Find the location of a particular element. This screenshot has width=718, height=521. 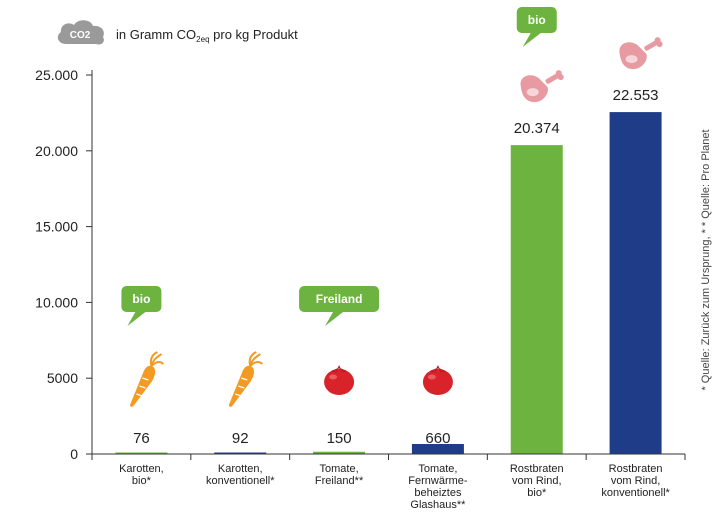

category-label: Karotten, konventionell* is located at coordinates (240, 475).